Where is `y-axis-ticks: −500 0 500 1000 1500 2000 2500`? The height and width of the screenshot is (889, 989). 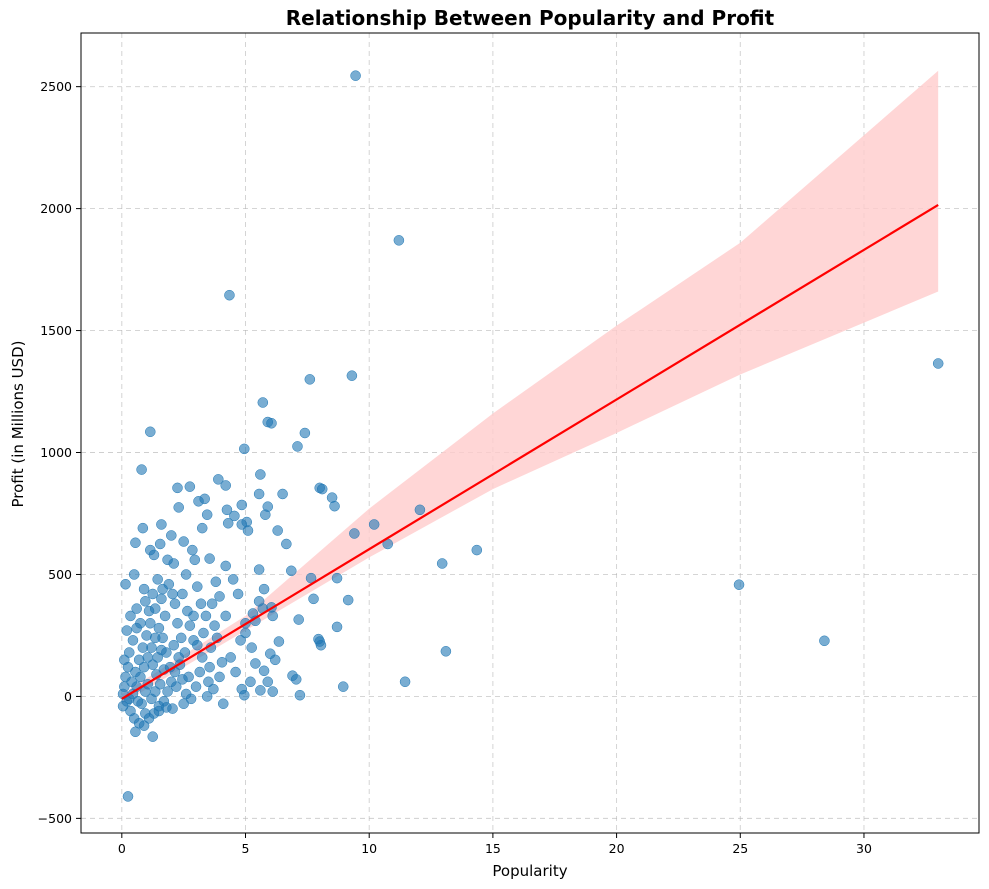 y-axis-ticks: −500 0 500 1000 1500 2000 2500 is located at coordinates (59, 452).